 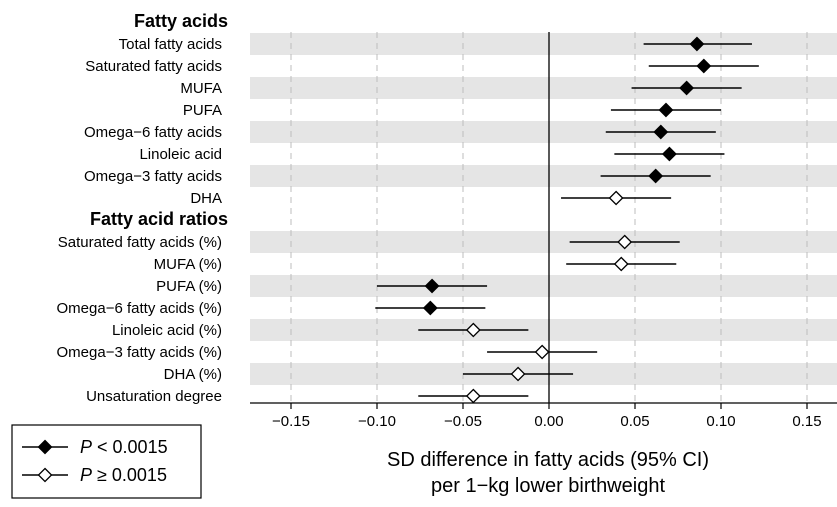 What do you see at coordinates (463, 421) in the screenshot?
I see `x-tick-label: −0.05` at bounding box center [463, 421].